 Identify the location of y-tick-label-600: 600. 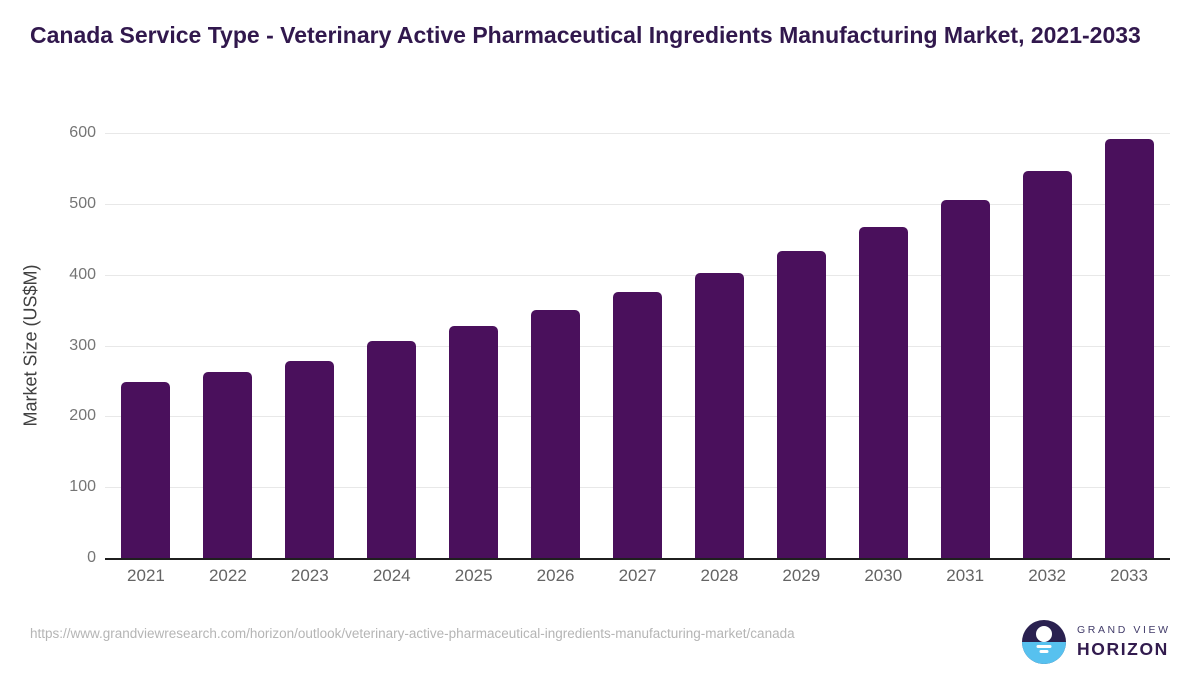
(82, 132).